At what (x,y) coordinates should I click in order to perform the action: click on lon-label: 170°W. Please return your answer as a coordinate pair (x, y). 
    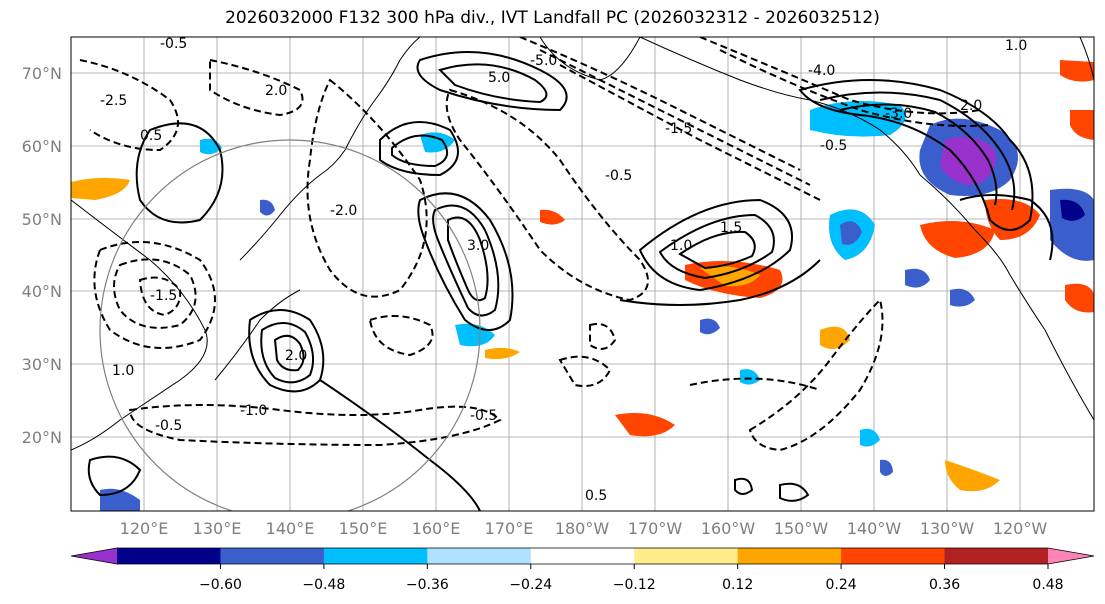
    Looking at the image, I should click on (655, 528).